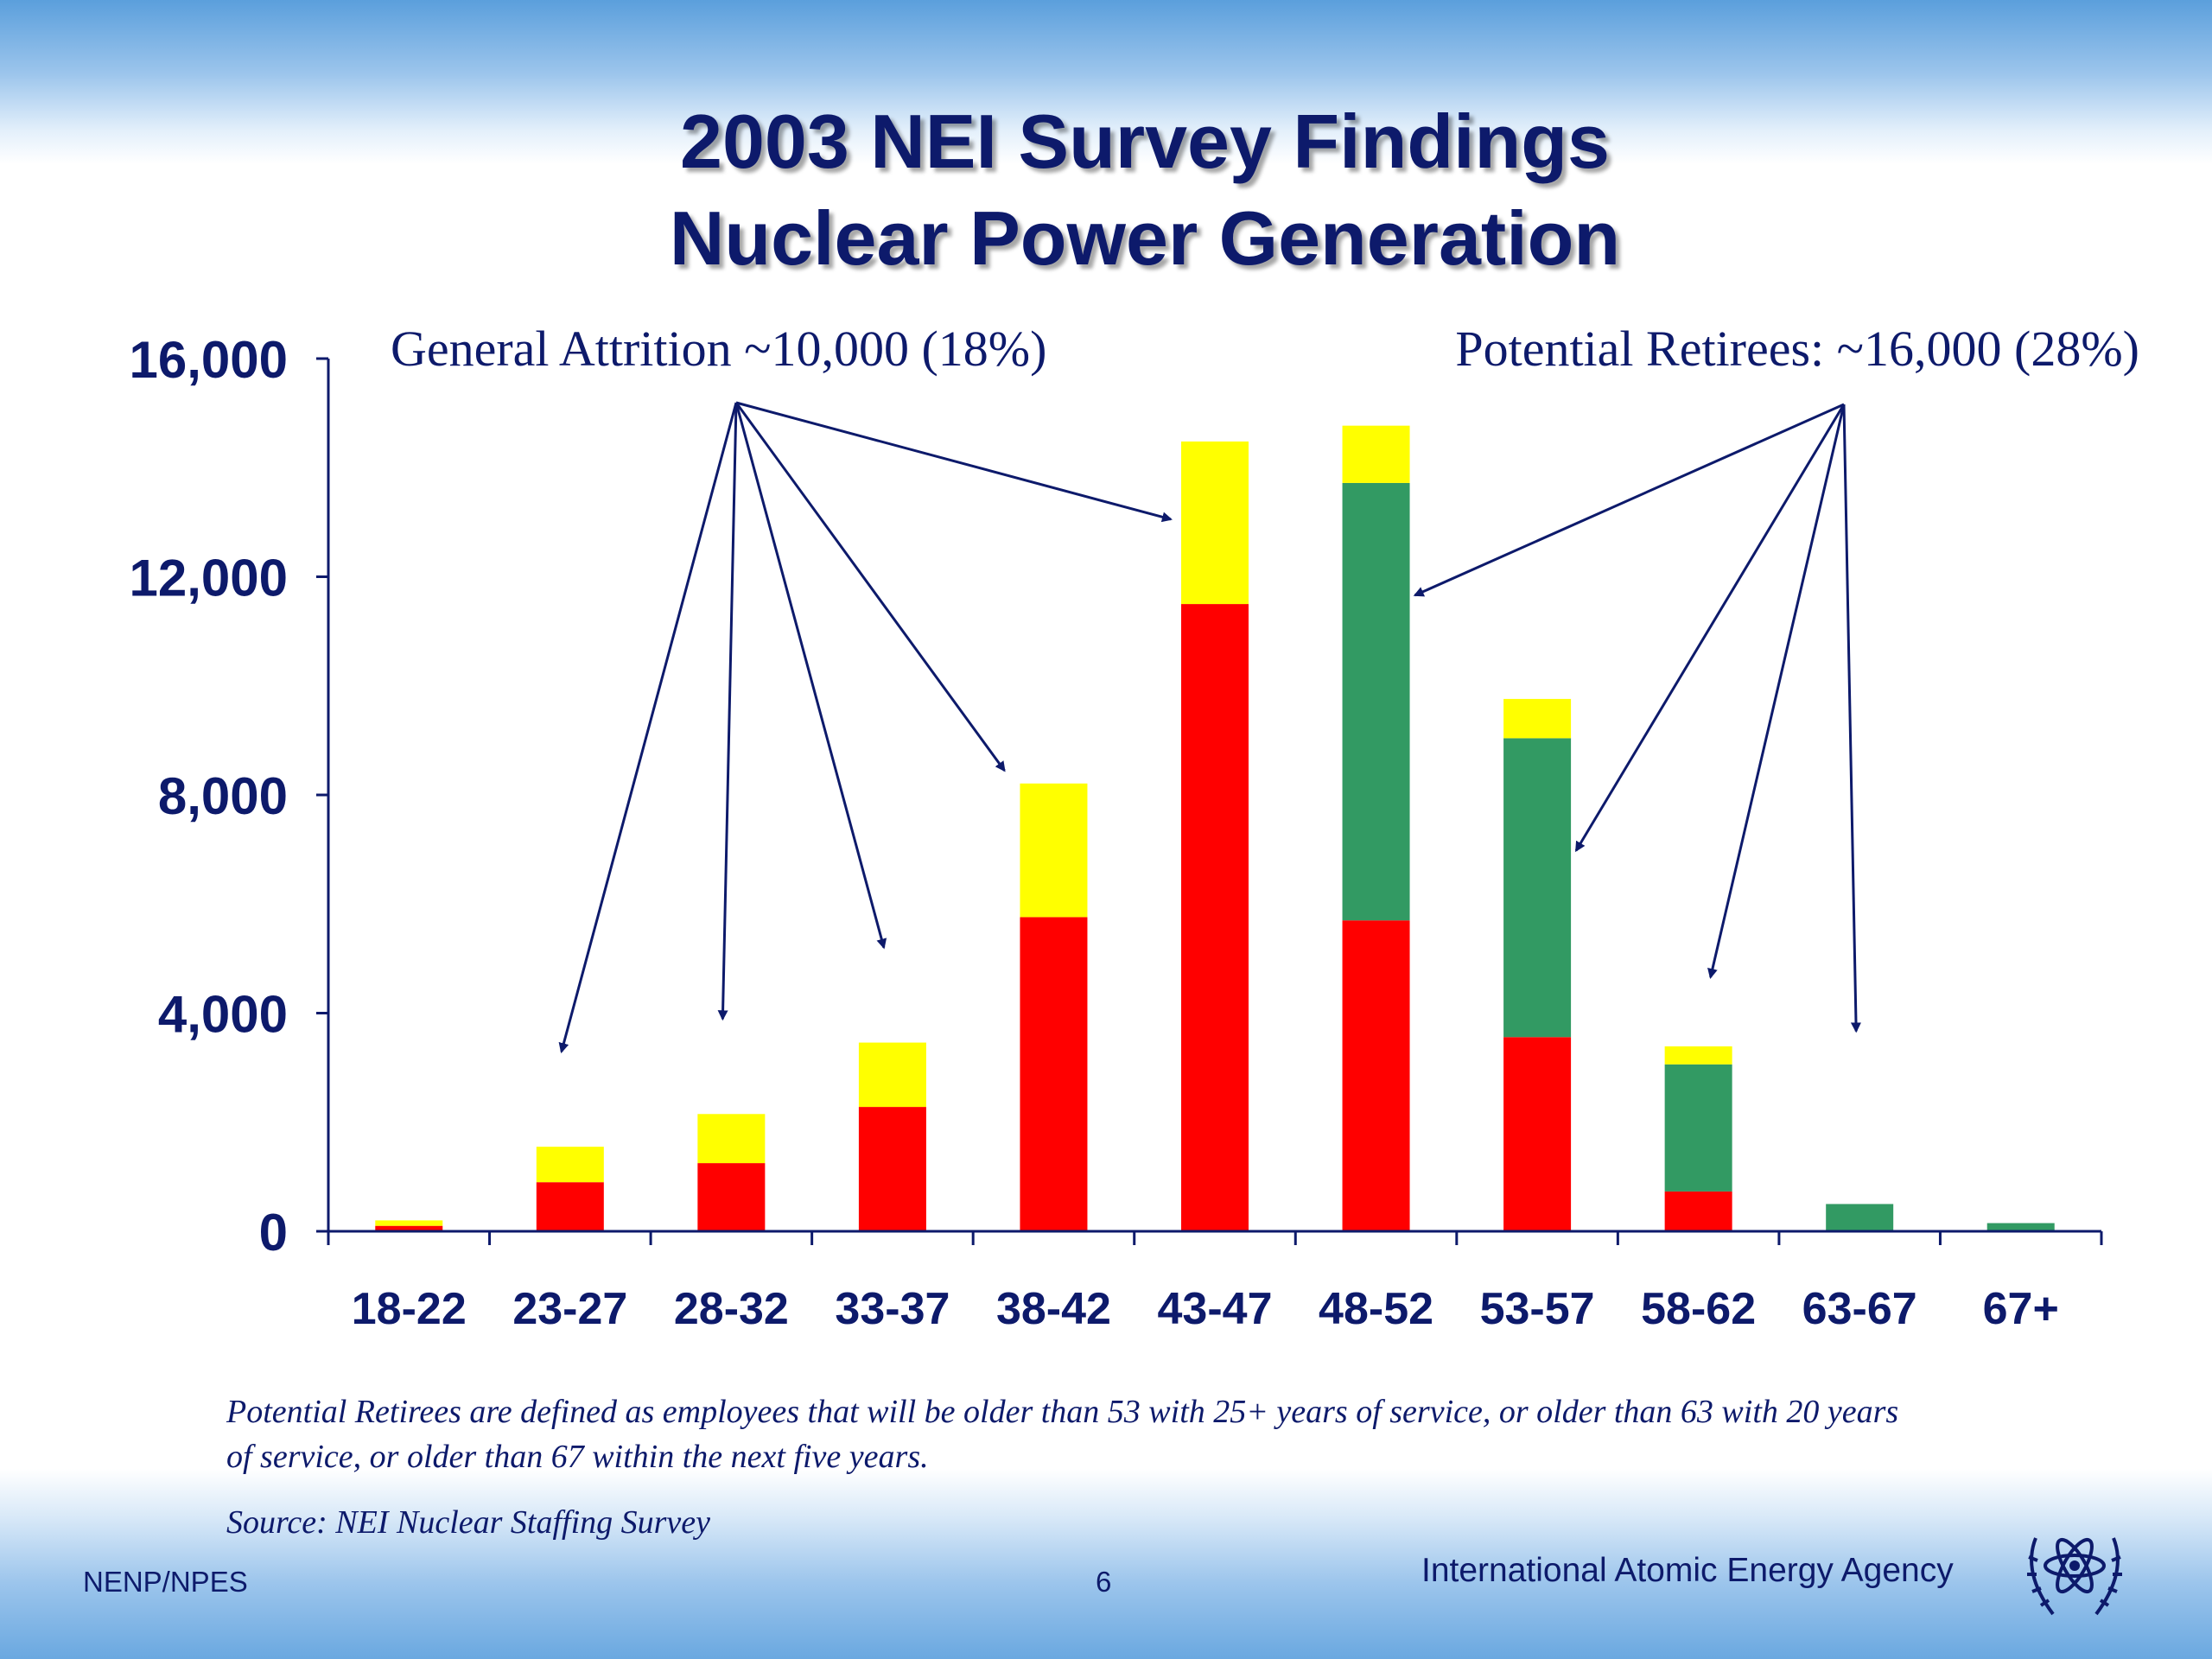 Image resolution: width=2212 pixels, height=1659 pixels. What do you see at coordinates (892, 1169) in the screenshot?
I see `bar-segment-33-37-s0` at bounding box center [892, 1169].